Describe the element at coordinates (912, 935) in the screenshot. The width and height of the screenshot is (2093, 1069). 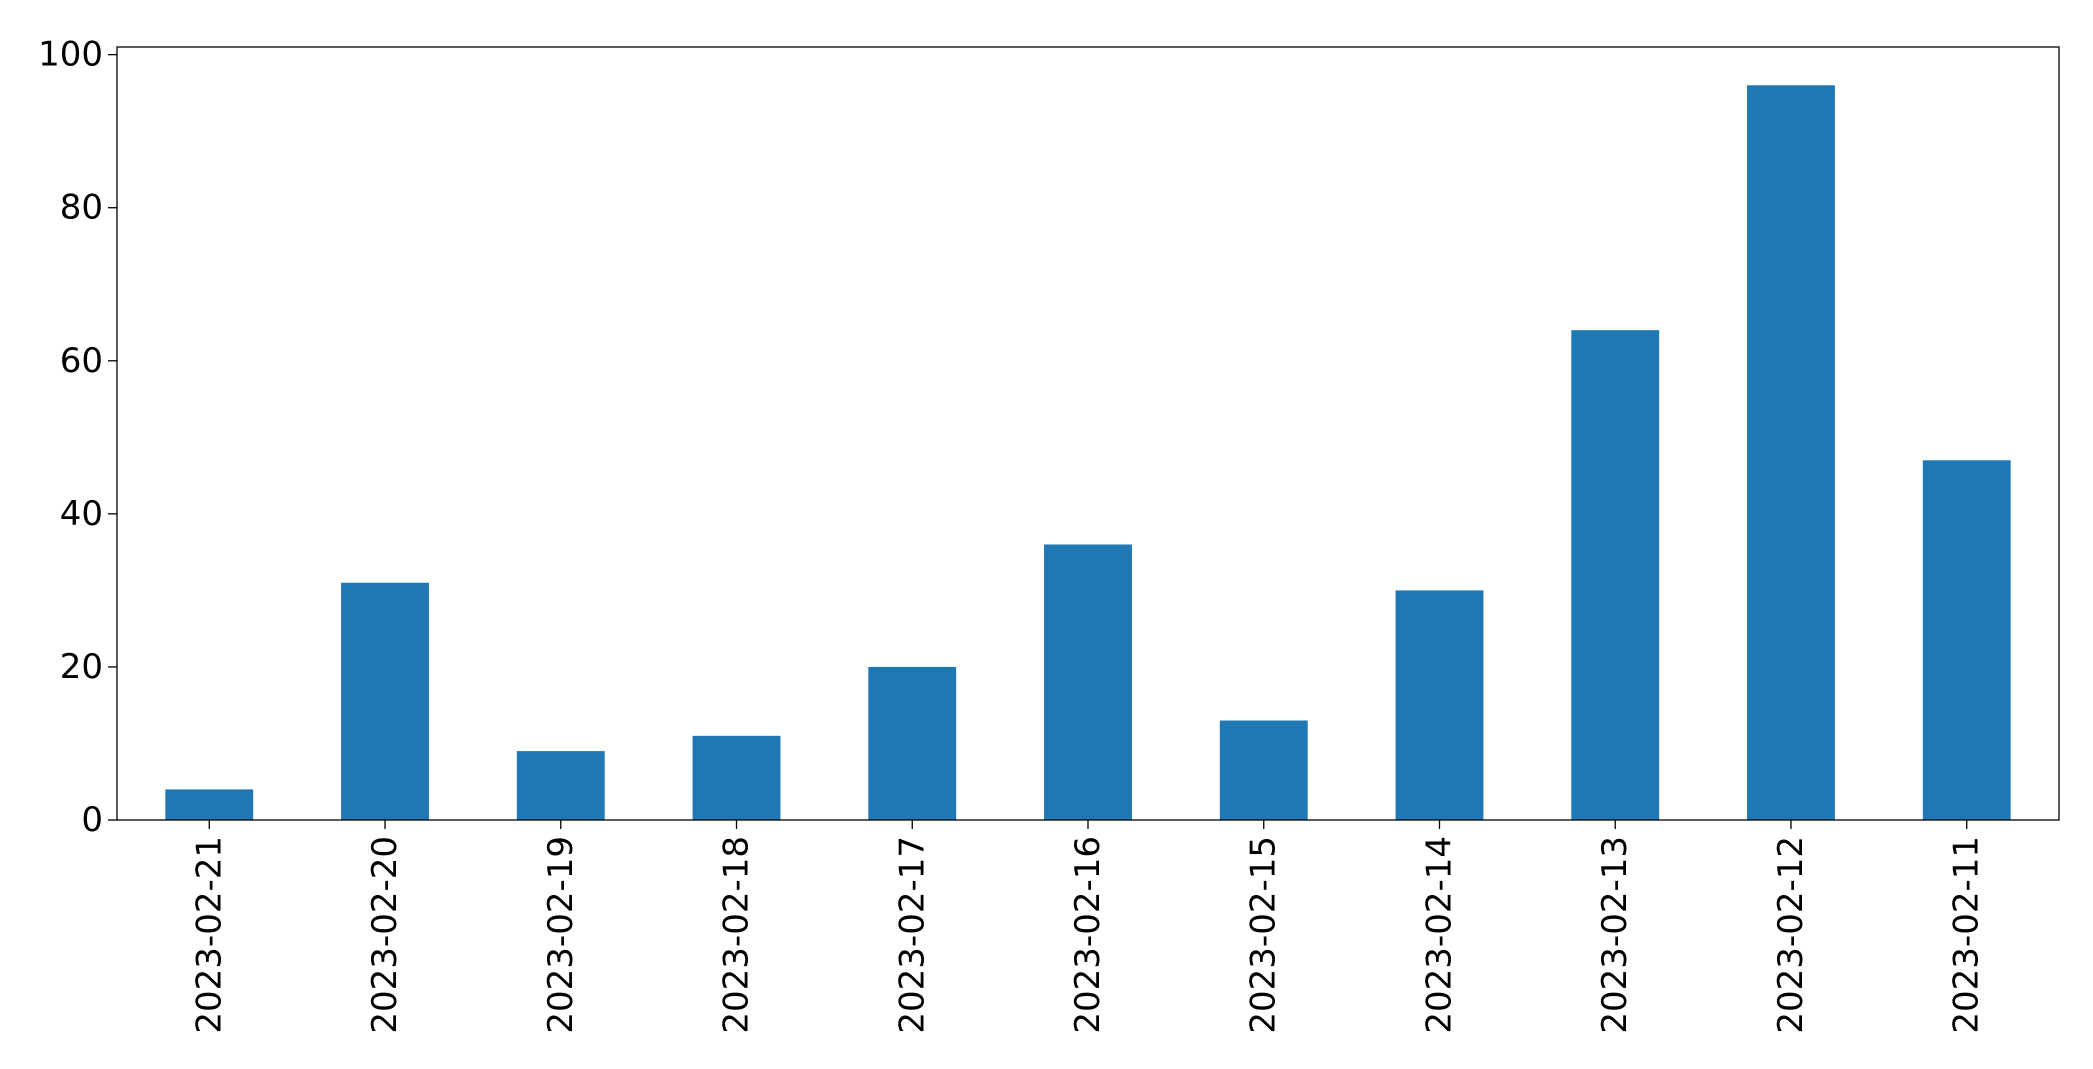
I see `x-tick-label: 2023-02-17` at that location.